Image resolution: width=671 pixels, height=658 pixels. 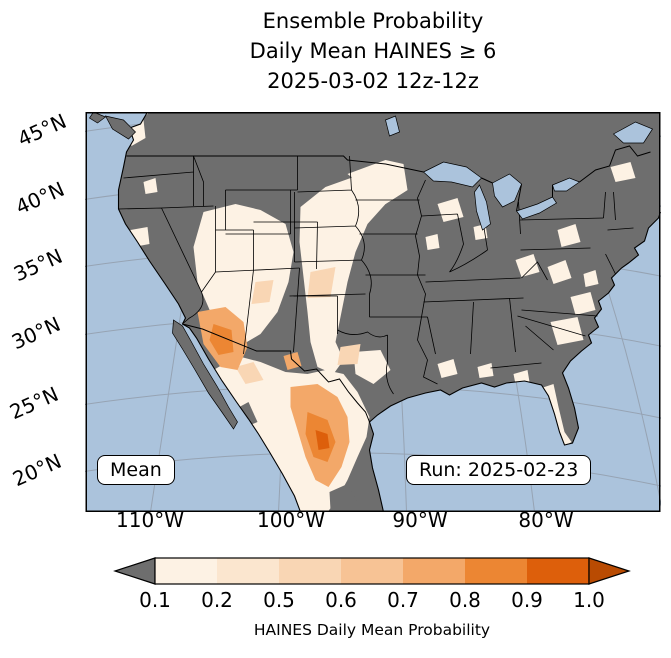 What do you see at coordinates (155, 600) in the screenshot?
I see `cbar-tick-0-1: 0.1` at bounding box center [155, 600].